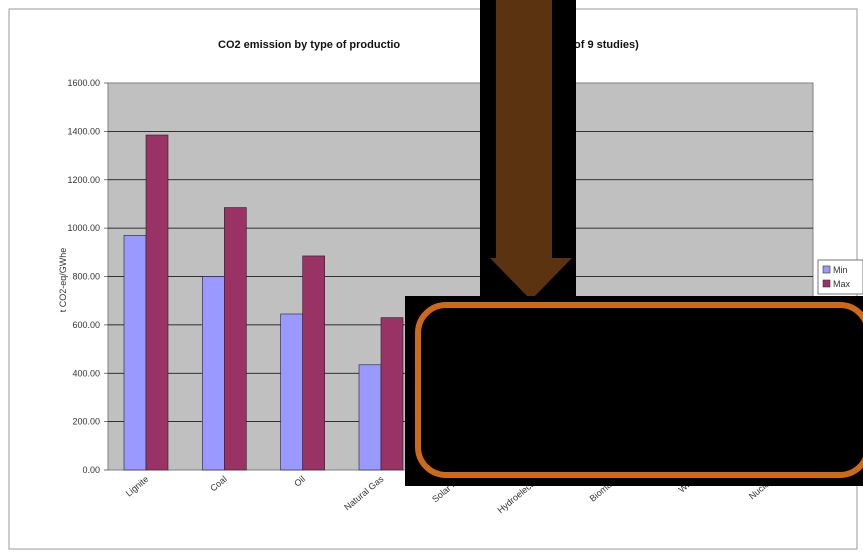 This screenshot has height=553, width=863. I want to click on y-tick-label: 200.00, so click(86, 422).